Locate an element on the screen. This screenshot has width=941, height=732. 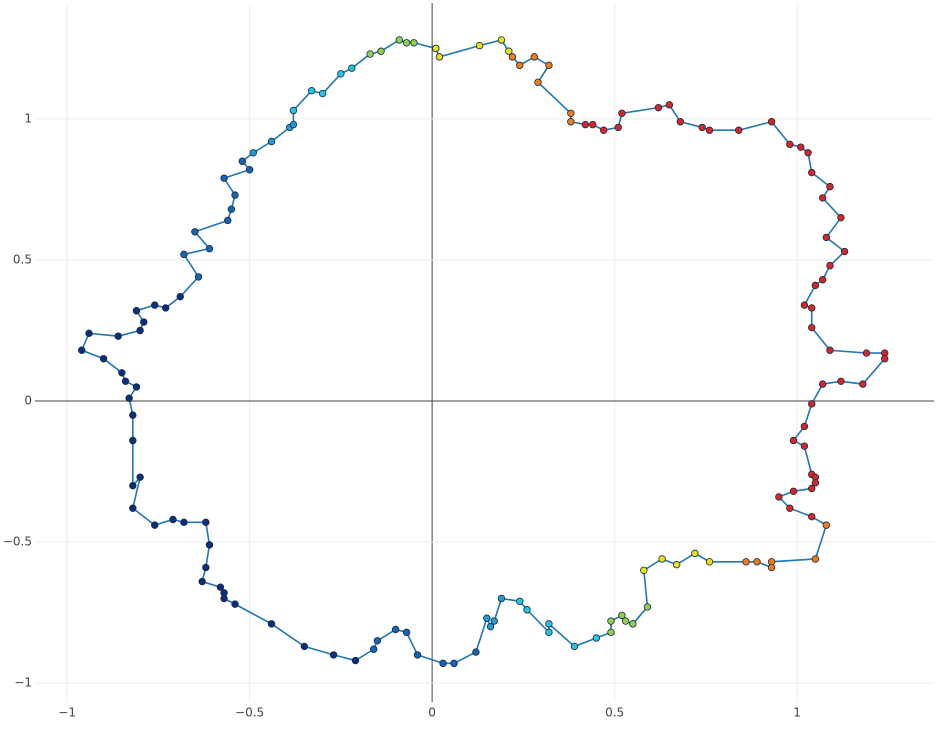
y-tick-label: 1 is located at coordinates (28, 118).